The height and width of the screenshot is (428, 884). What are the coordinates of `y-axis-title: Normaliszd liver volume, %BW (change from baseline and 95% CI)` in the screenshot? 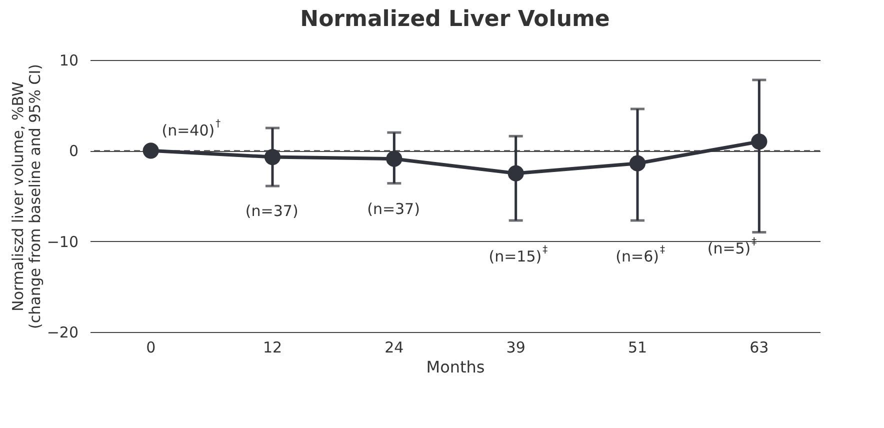 It's located at (26, 196).